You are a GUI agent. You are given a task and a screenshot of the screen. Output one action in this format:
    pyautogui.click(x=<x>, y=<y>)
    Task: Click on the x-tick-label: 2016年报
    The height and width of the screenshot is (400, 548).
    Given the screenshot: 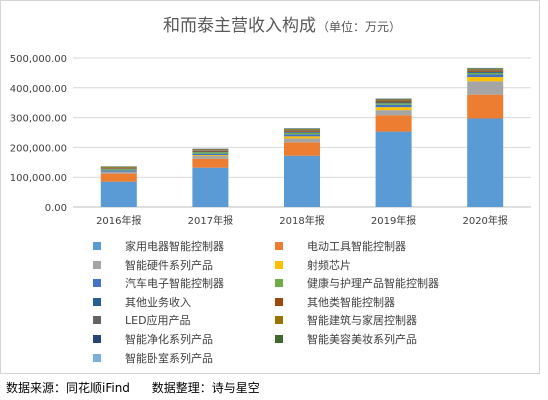 What is the action you would take?
    pyautogui.click(x=118, y=220)
    